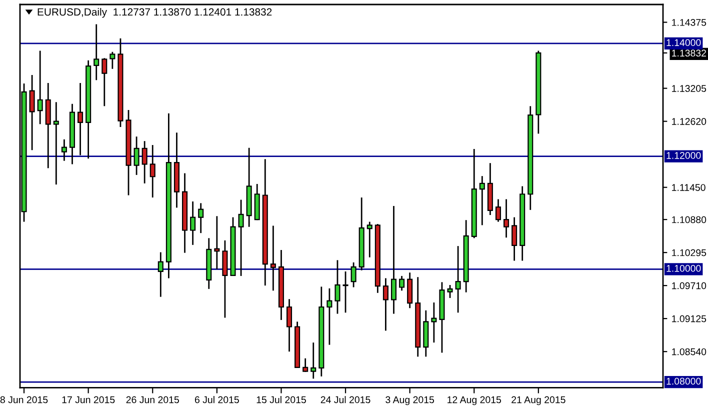  What do you see at coordinates (152, 400) in the screenshot?
I see `x-tick-label: 26 Jun 2015` at bounding box center [152, 400].